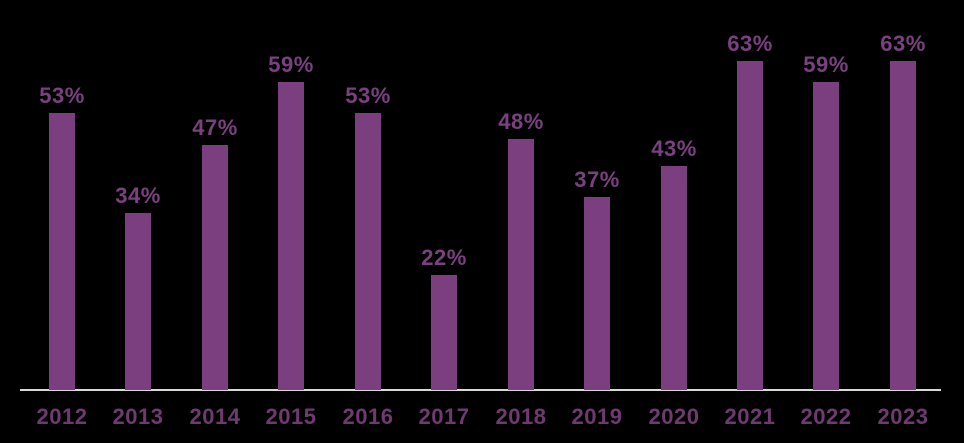  What do you see at coordinates (62, 95) in the screenshot?
I see `value-label-2012: 53%` at bounding box center [62, 95].